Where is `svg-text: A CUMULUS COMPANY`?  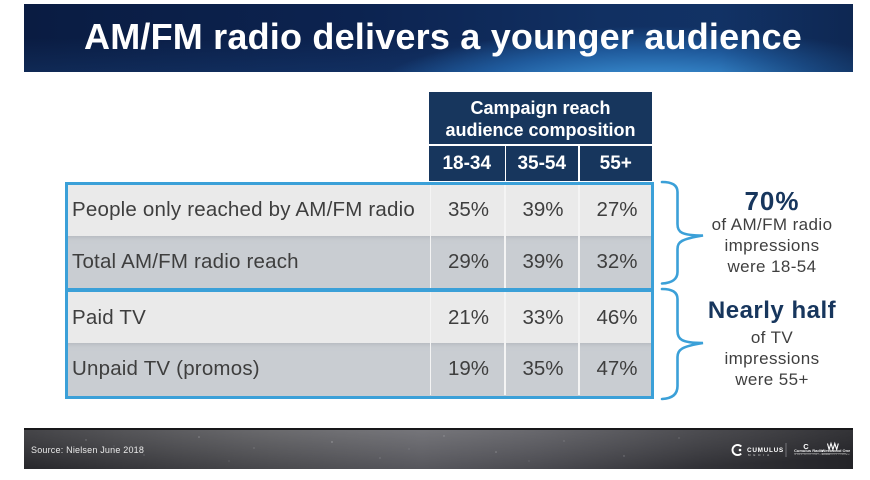 svg-text: A CUMULUS COMPANY is located at coordinates (836, 454).